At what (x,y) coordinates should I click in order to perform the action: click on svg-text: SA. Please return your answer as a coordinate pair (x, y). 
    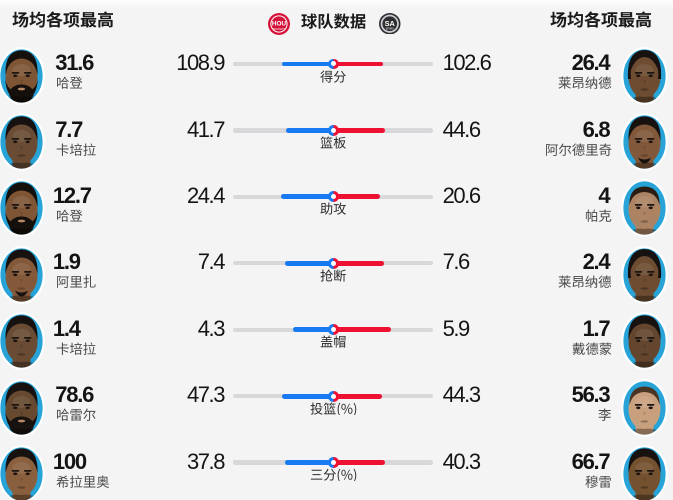
    Looking at the image, I should click on (390, 23).